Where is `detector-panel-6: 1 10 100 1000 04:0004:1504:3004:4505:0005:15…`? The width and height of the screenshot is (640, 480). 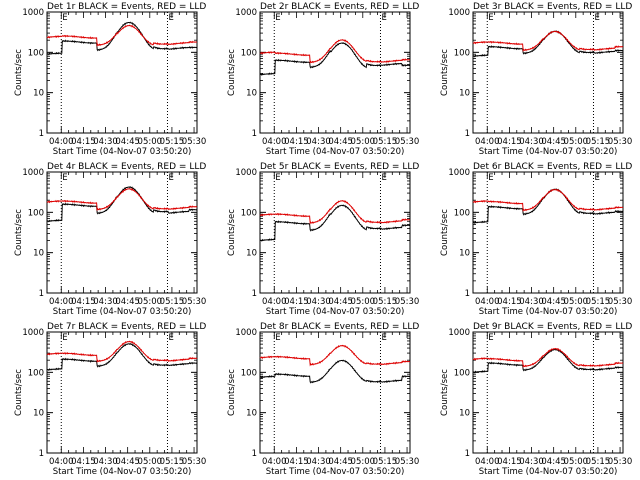 detector-panel-6: 1 10 100 1000 04:0004:1504:3004:4505:0005:15… is located at coordinates (536, 239).